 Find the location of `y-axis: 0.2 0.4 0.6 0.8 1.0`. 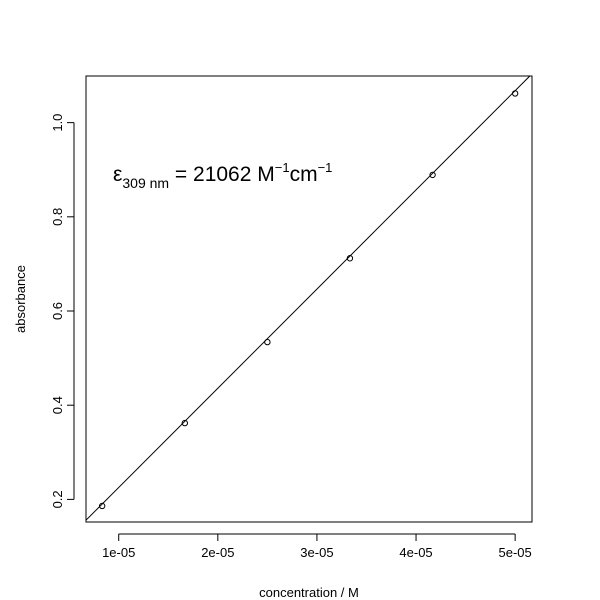

y-axis: 0.2 0.4 0.6 0.8 1.0 is located at coordinates (62, 311).